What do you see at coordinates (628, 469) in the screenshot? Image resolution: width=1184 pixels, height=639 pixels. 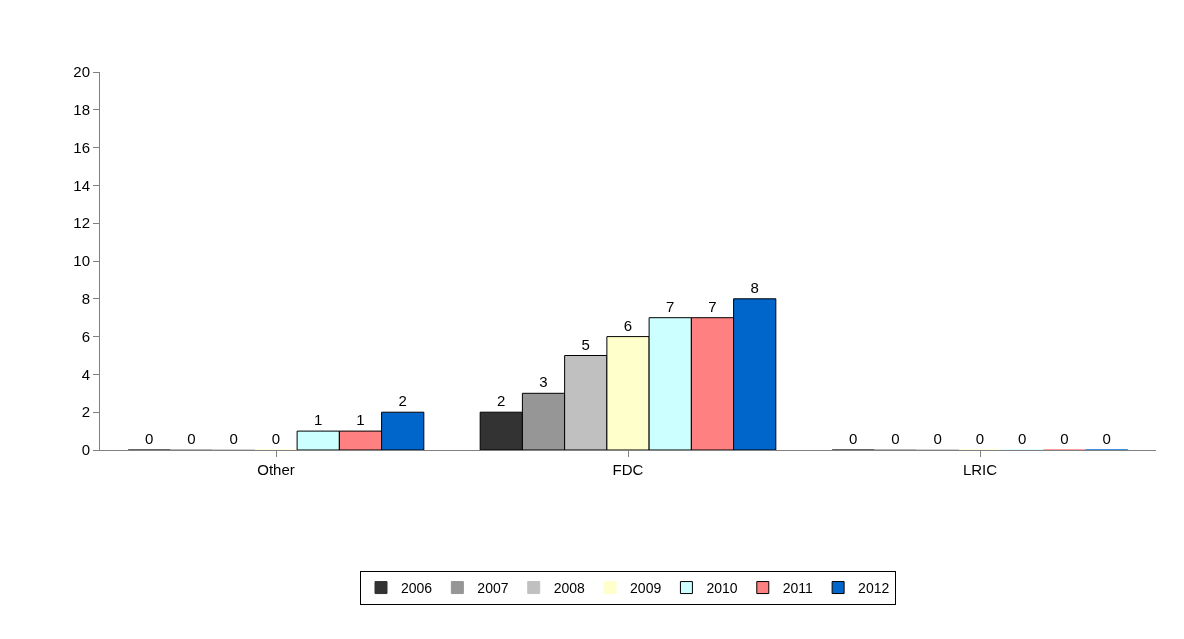 I see `x-tick-label: FDC` at bounding box center [628, 469].